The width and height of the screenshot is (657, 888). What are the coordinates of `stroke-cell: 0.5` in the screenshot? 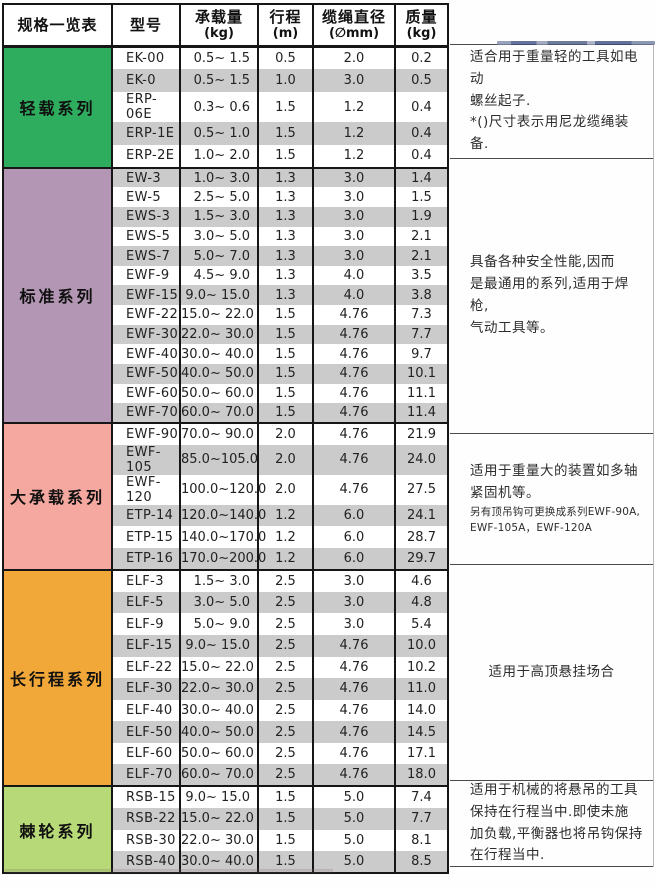 It's located at (285, 58).